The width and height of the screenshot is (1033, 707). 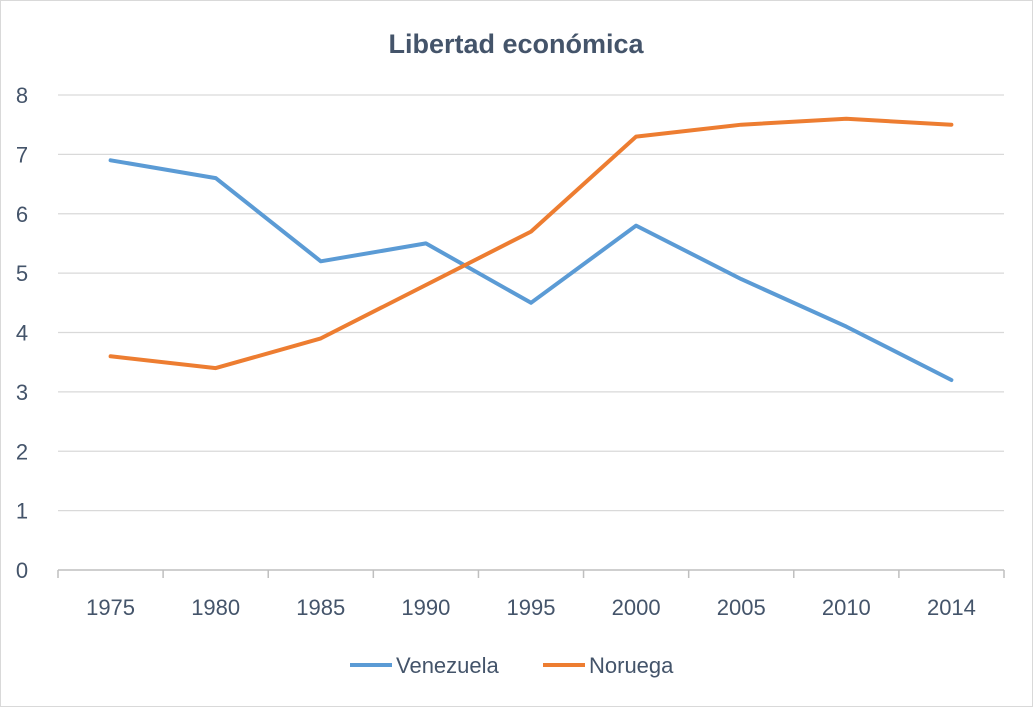 I want to click on legend-label-venezuela: Venezuela, so click(x=448, y=665).